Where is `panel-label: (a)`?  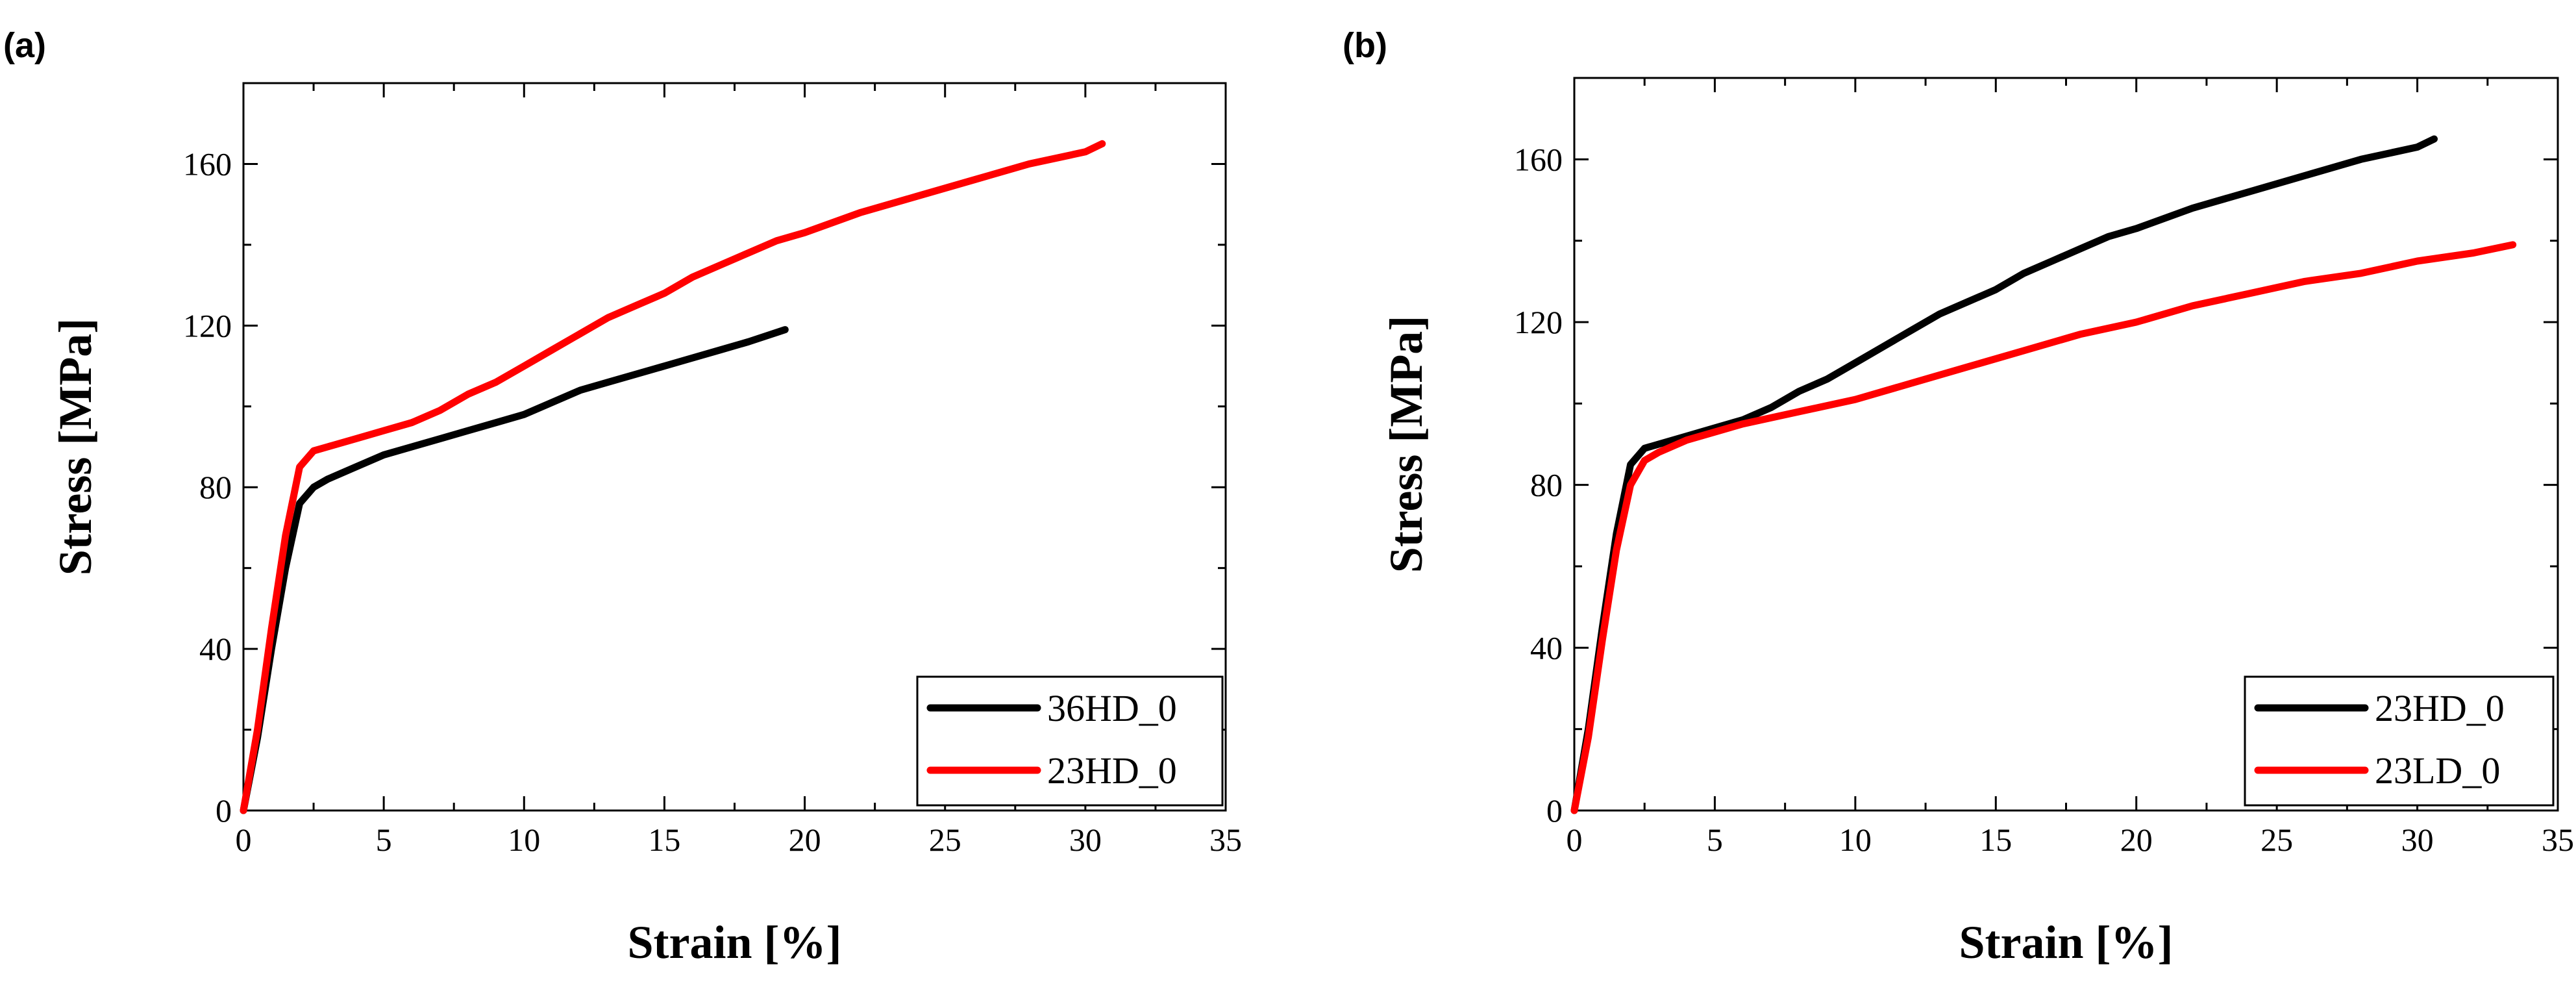
panel-label: (a) is located at coordinates (24, 46).